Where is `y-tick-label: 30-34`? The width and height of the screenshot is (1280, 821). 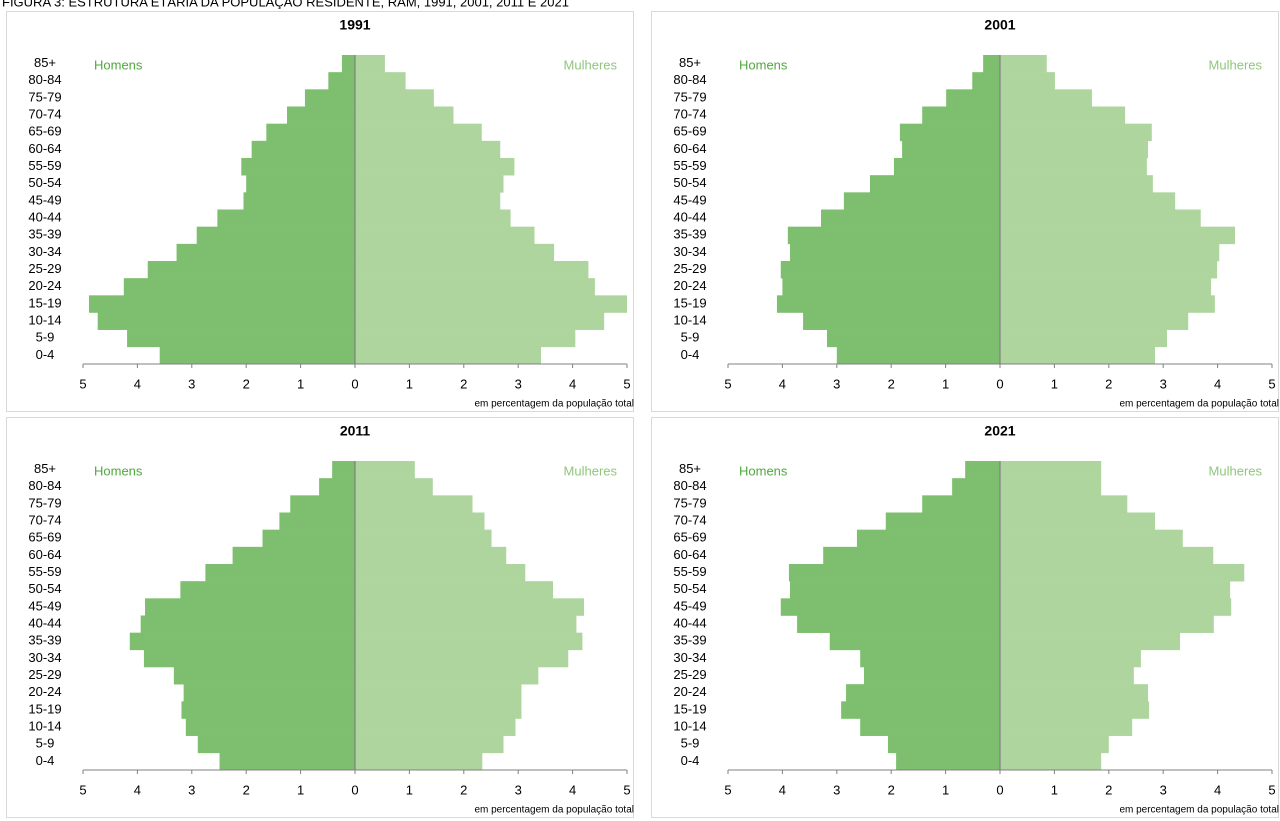 y-tick-label: 30-34 is located at coordinates (689, 657).